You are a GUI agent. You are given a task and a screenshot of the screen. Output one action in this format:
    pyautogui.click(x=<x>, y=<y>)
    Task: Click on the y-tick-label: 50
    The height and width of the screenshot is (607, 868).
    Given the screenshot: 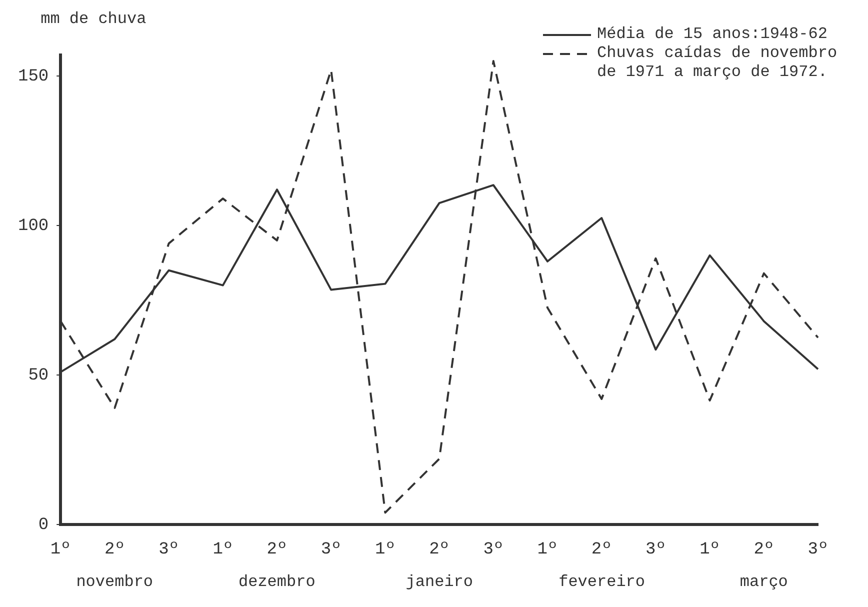 What is the action you would take?
    pyautogui.click(x=38, y=376)
    